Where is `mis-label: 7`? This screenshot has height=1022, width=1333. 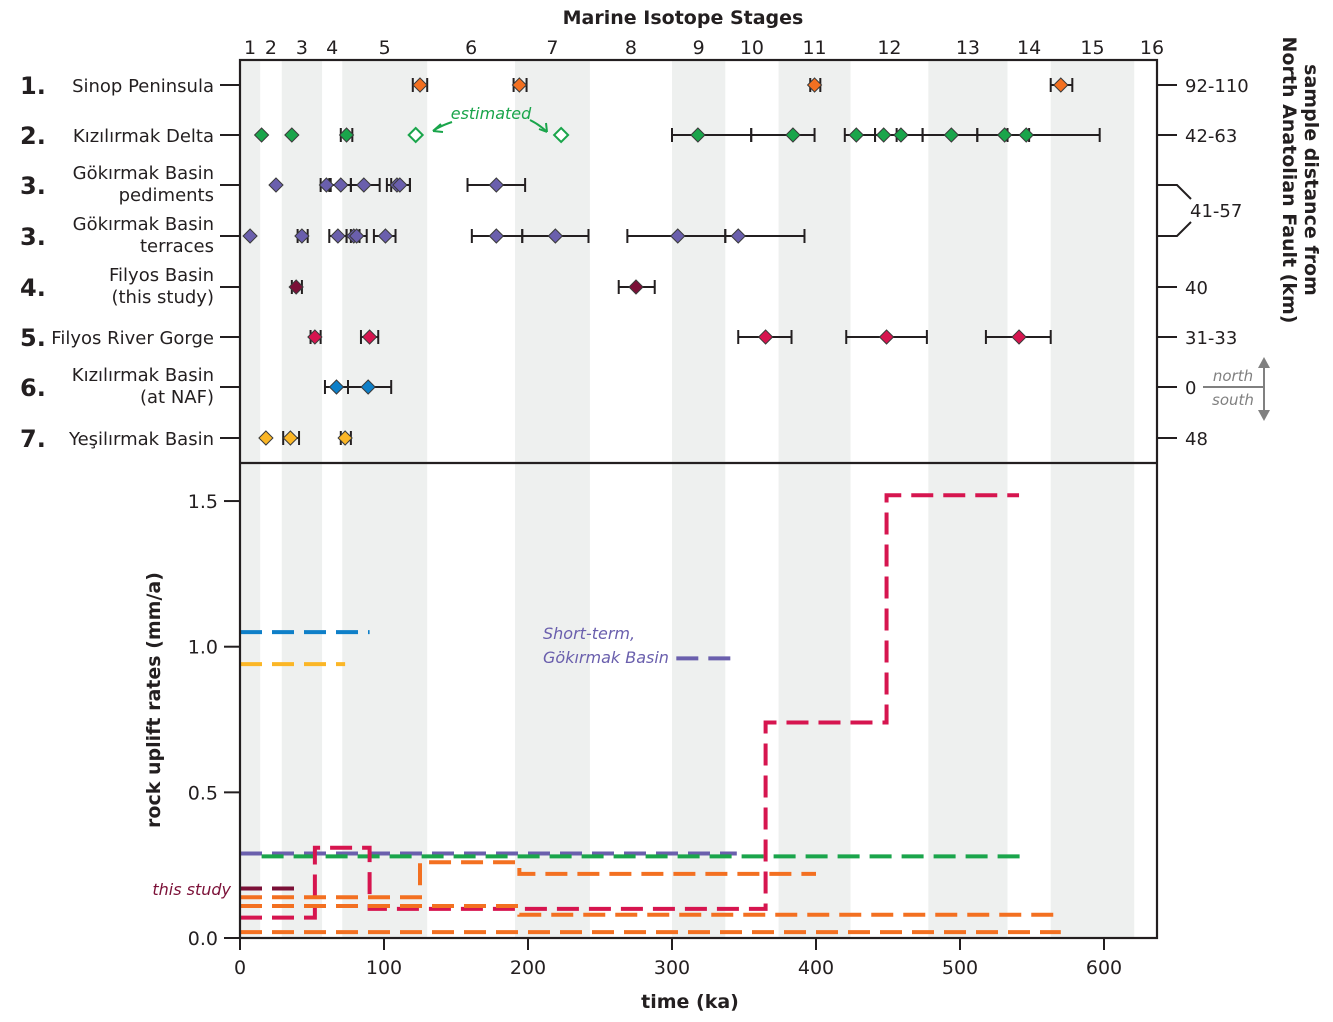 mis-label: 7 is located at coordinates (552, 48).